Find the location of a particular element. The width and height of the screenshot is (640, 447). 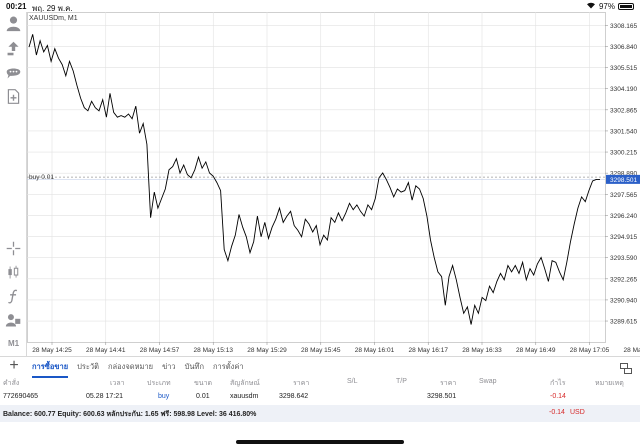

battery-percent: 97% is located at coordinates (606, 6).